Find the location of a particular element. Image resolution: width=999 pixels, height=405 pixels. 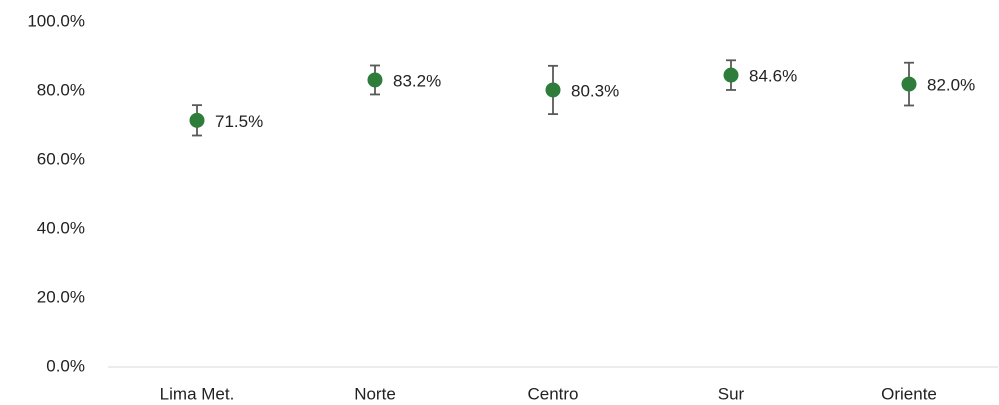

y-tick-label: 80.0% is located at coordinates (61, 89).